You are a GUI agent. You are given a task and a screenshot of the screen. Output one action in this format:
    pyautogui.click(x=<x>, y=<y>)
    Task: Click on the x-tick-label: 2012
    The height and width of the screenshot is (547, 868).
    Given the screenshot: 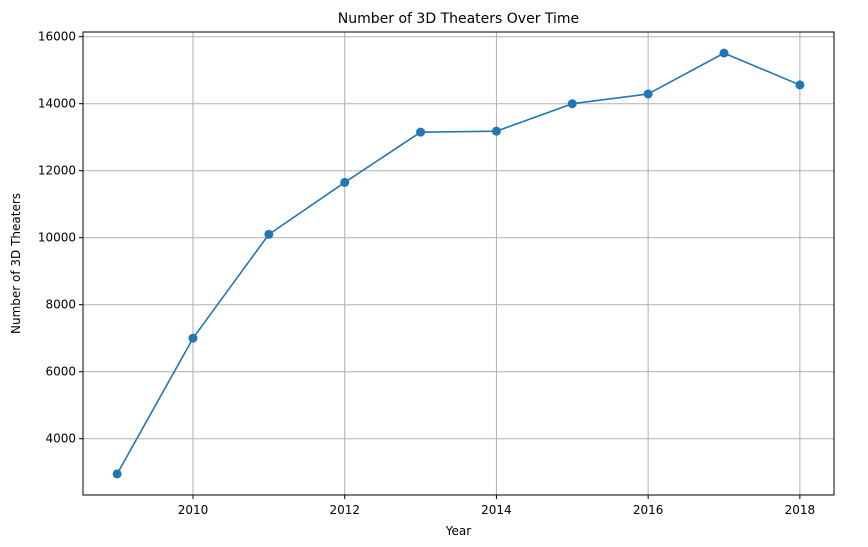 What is the action you would take?
    pyautogui.click(x=344, y=510)
    